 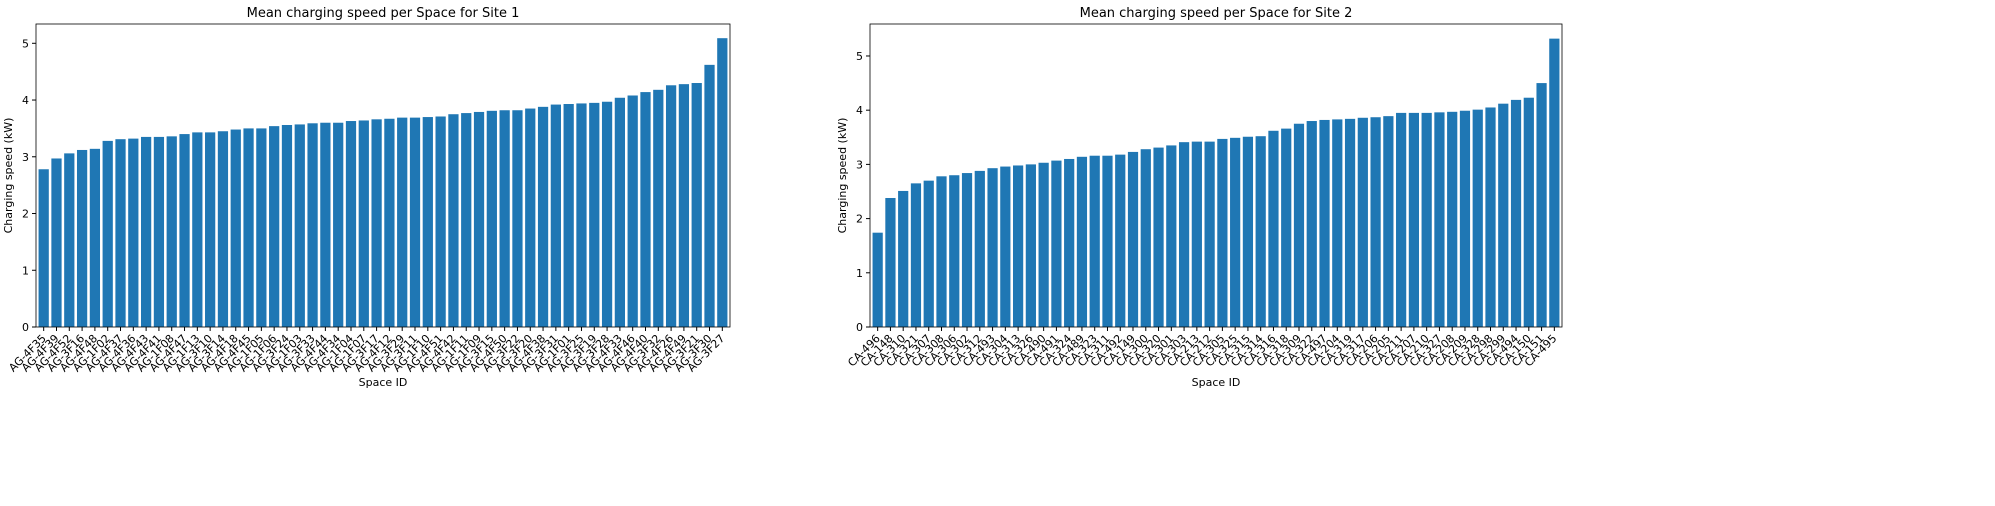 What do you see at coordinates (1216, 13) in the screenshot?
I see `chart-title: Mean charging speed per Space for Site 2` at bounding box center [1216, 13].